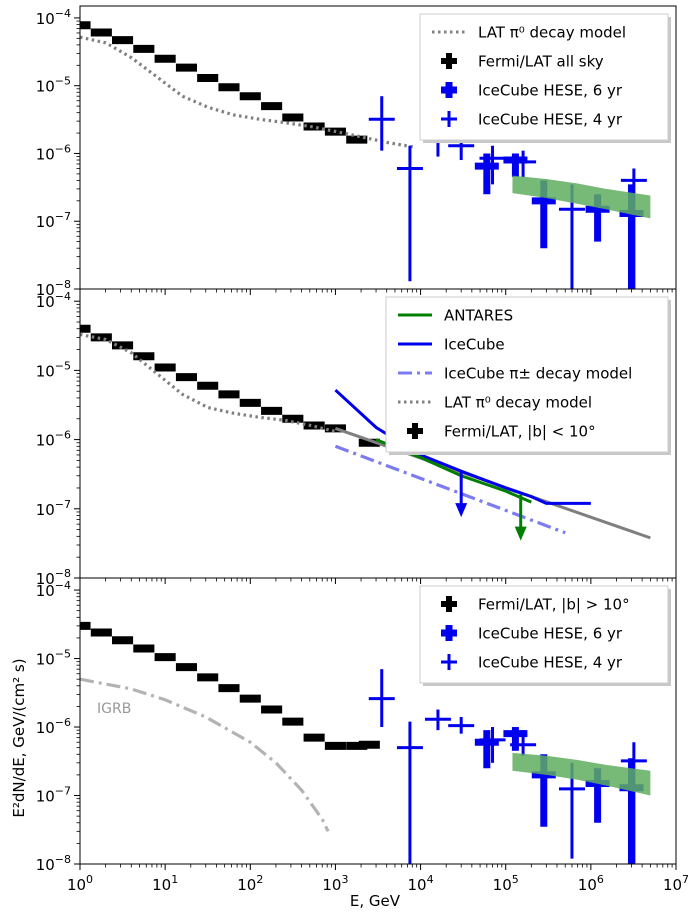  Describe the element at coordinates (421, 883) in the screenshot. I see `x-tick-label: 10⁴` at that location.